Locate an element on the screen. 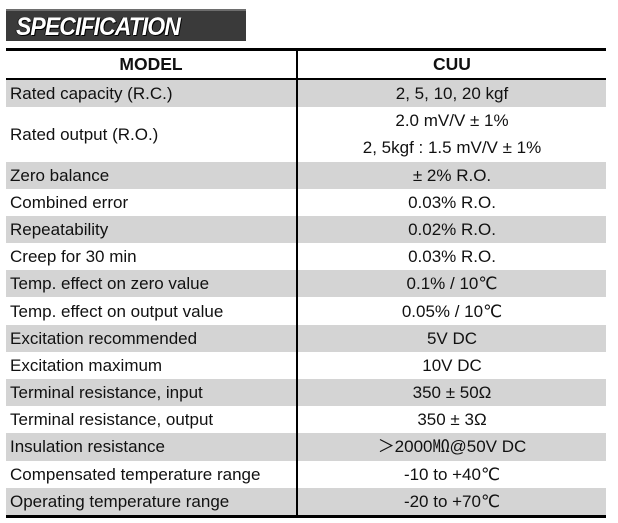 This screenshot has width=618, height=523. value-text: 350 ± 50Ω is located at coordinates (452, 393).